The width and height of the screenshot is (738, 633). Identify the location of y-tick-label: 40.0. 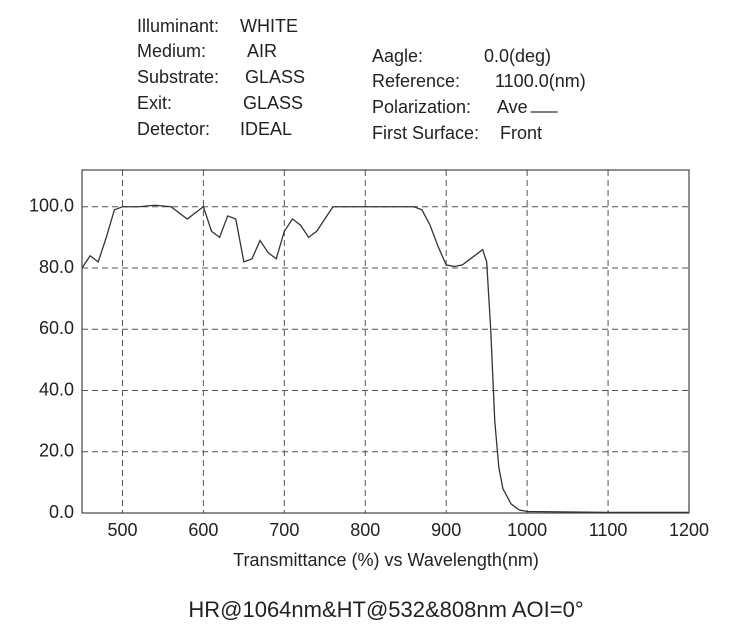
(56, 389).